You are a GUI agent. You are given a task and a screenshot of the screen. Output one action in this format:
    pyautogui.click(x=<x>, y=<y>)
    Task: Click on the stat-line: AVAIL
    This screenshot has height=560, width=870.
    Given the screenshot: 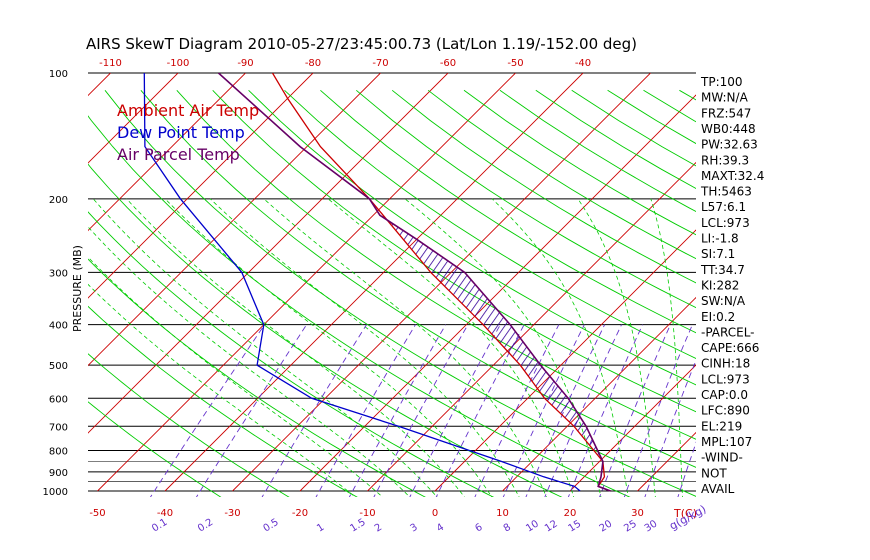 What is the action you would take?
    pyautogui.click(x=718, y=489)
    